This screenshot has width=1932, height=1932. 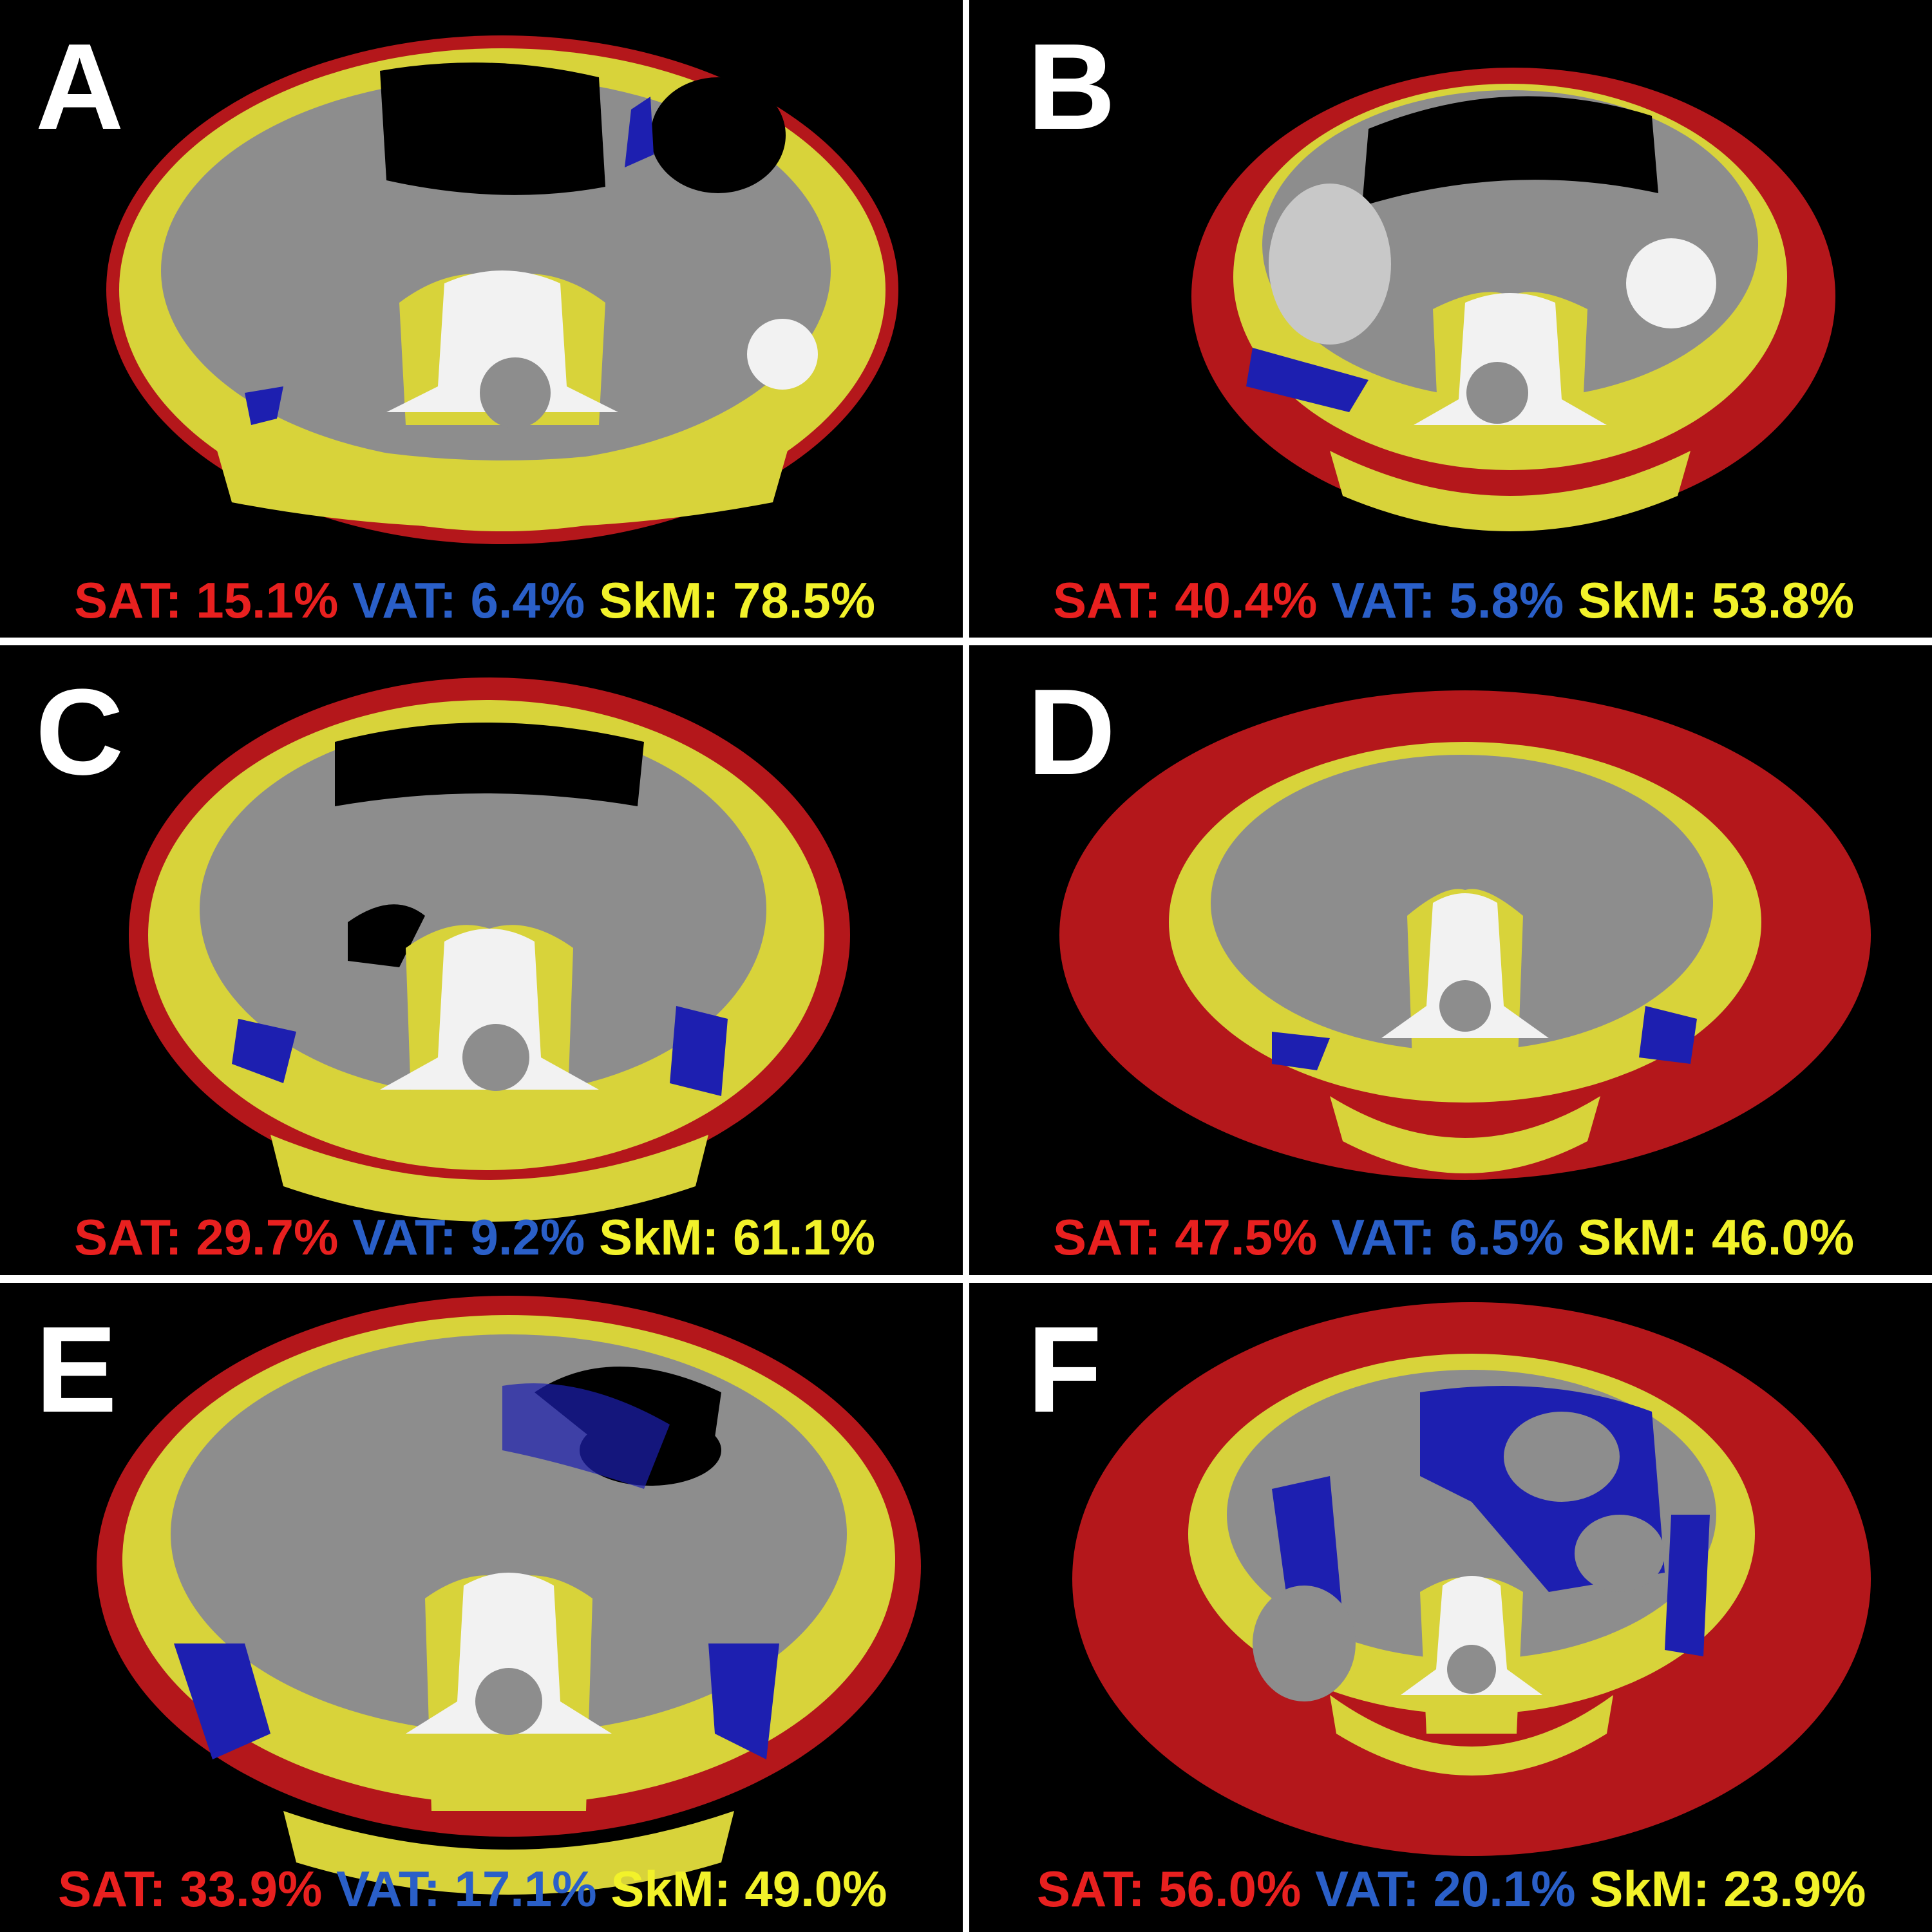 What do you see at coordinates (805, 1237) in the screenshot?
I see `skm-value: 61.1%` at bounding box center [805, 1237].